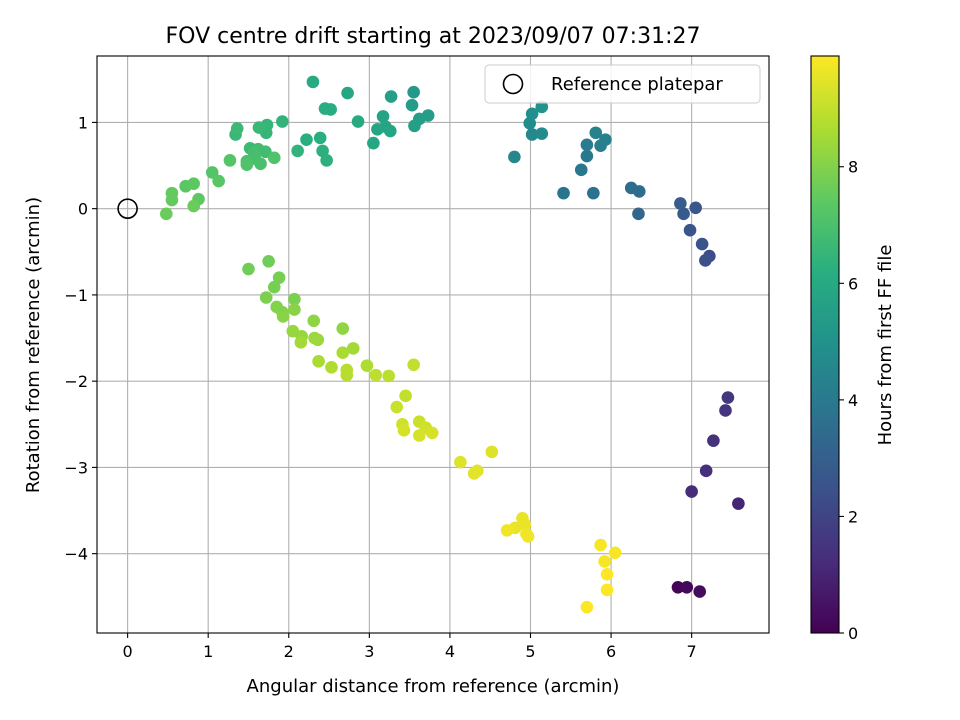 This screenshot has height=720, width=960. I want to click on legend: Reference platepar, so click(622, 84).